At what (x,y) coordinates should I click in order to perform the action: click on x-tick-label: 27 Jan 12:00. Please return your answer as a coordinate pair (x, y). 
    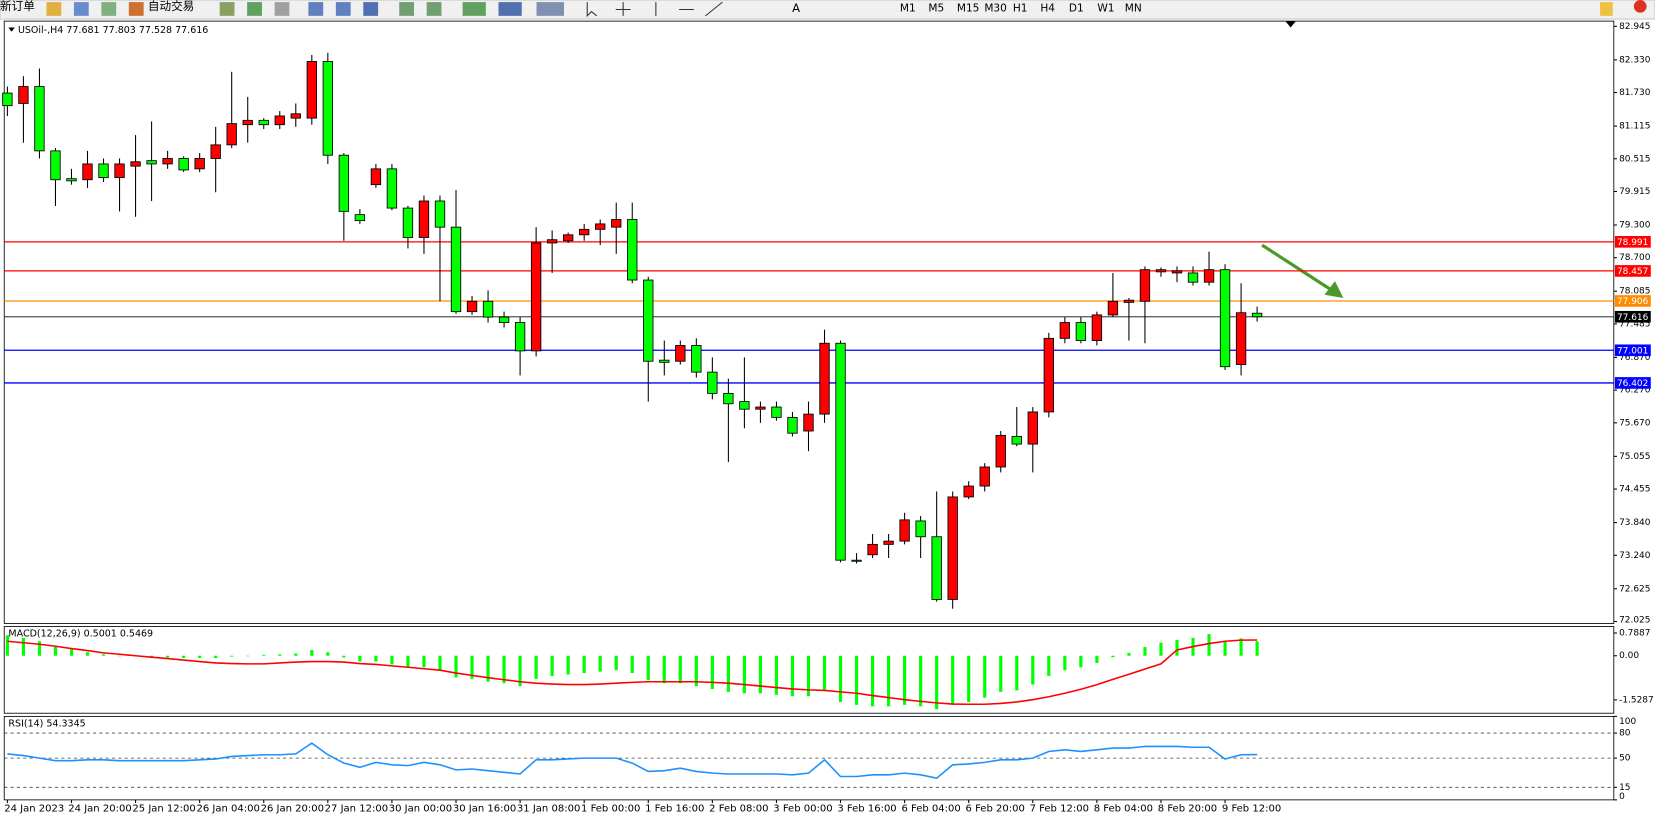
    Looking at the image, I should click on (356, 808).